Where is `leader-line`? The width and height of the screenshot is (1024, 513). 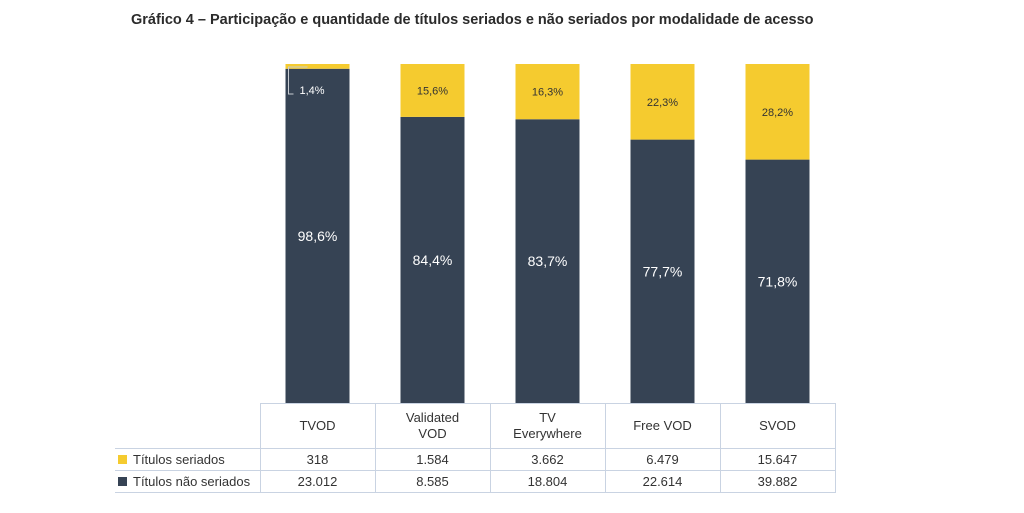
leader-line is located at coordinates (298, 80).